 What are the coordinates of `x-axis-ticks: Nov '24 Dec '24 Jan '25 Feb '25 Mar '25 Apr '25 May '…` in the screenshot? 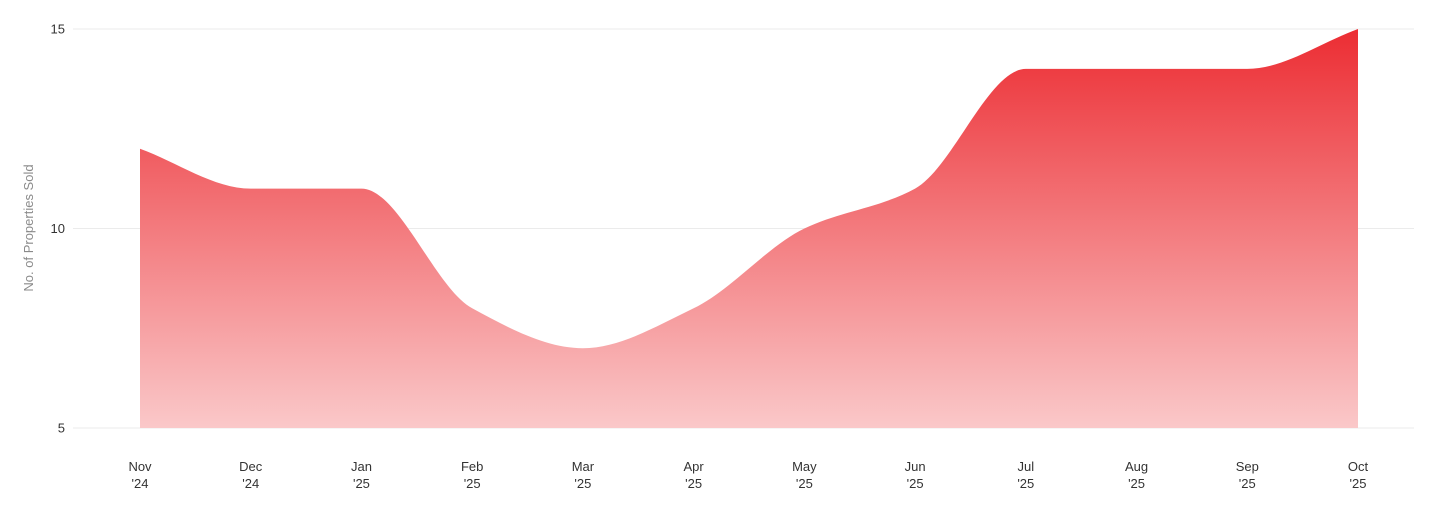 It's located at (748, 475).